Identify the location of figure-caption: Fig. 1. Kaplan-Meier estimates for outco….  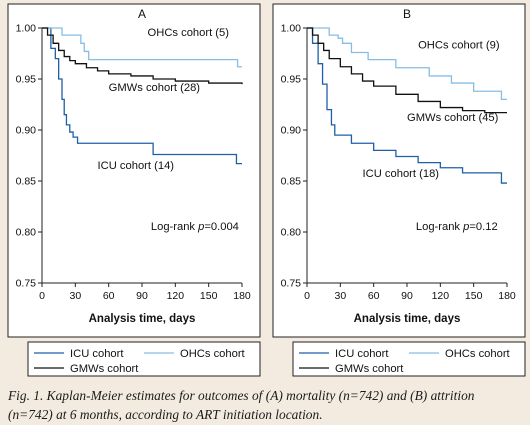
(241, 405).